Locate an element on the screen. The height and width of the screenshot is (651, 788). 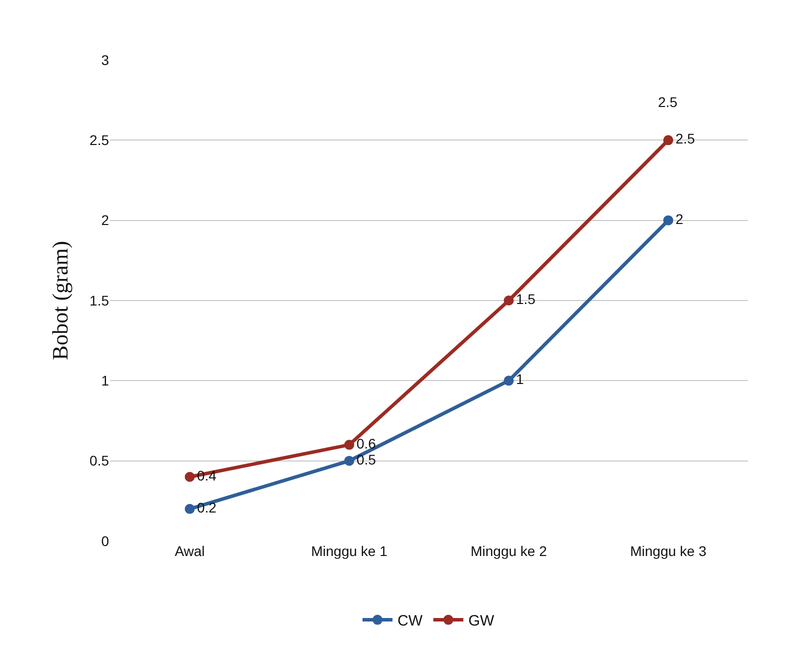
data-label: 1.5 is located at coordinates (526, 299).